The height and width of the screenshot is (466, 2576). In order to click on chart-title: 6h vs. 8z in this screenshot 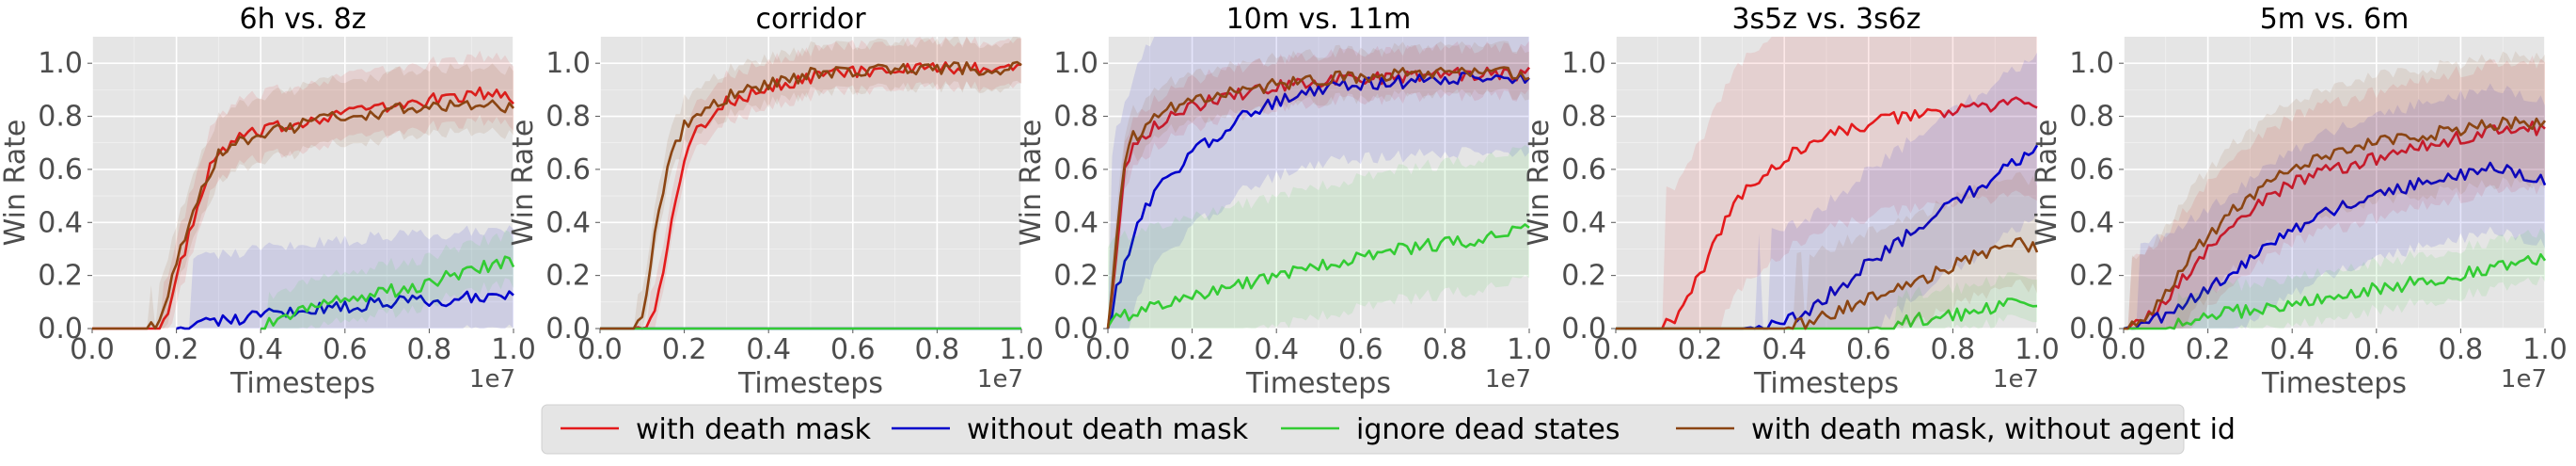, I will do `click(303, 19)`.